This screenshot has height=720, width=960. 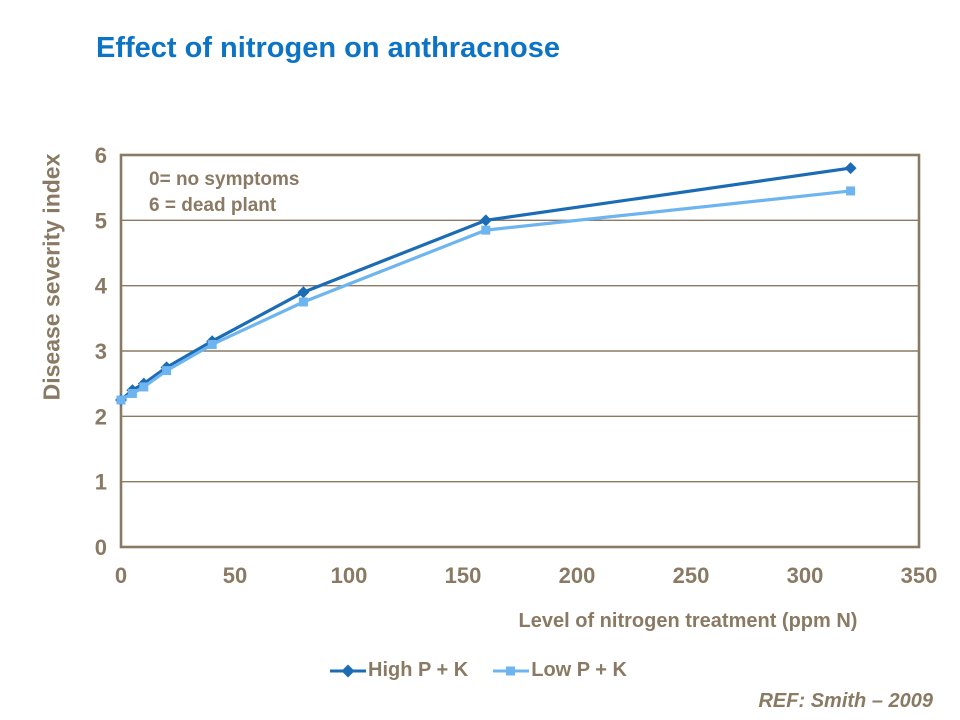 What do you see at coordinates (224, 193) in the screenshot?
I see `annotation: 0= no symptoms 6 = dead plant` at bounding box center [224, 193].